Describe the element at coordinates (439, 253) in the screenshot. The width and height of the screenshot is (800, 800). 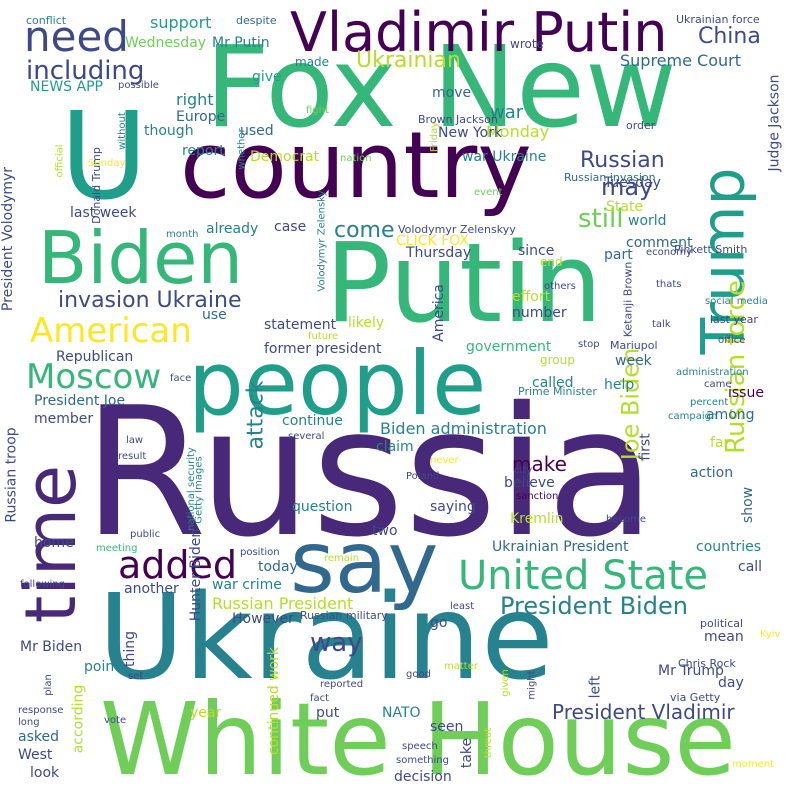
I see `word: Thursday` at that location.